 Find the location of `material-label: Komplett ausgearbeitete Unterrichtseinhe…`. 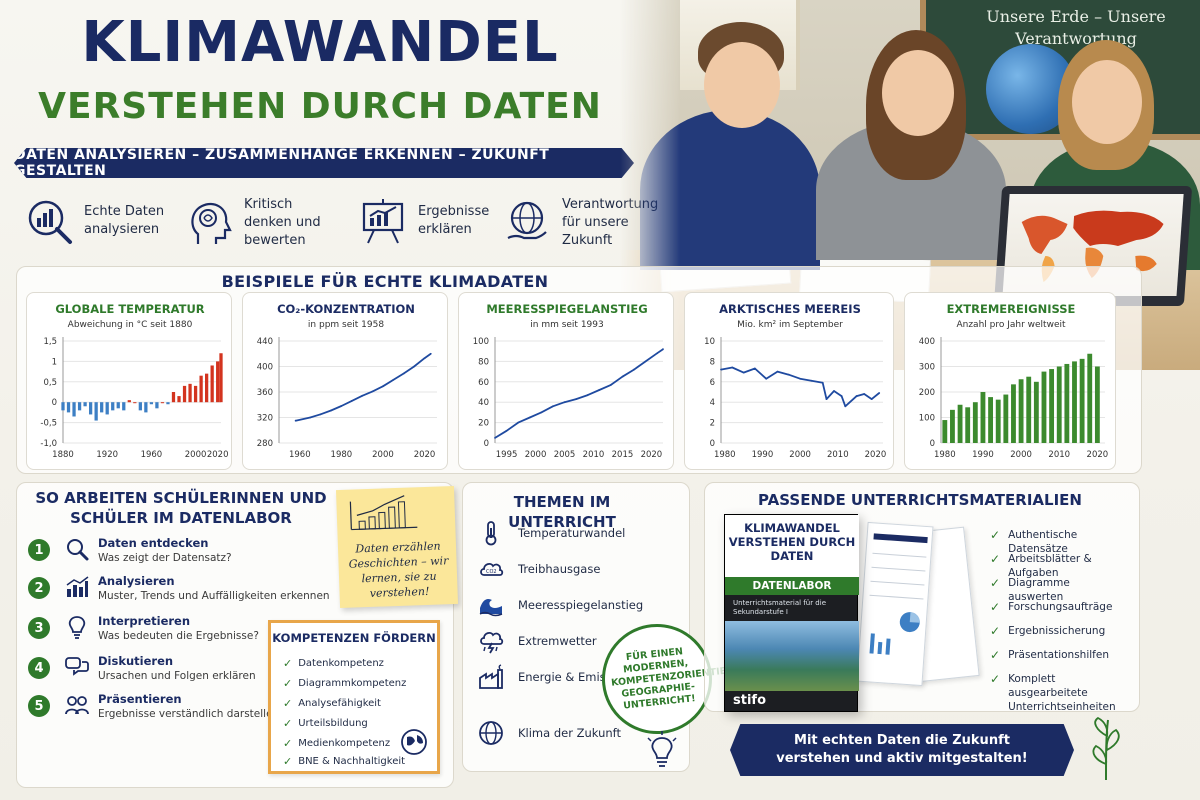

material-label: Komplett ausgearbeitete Unterrichtseinhe… is located at coordinates (1062, 693).